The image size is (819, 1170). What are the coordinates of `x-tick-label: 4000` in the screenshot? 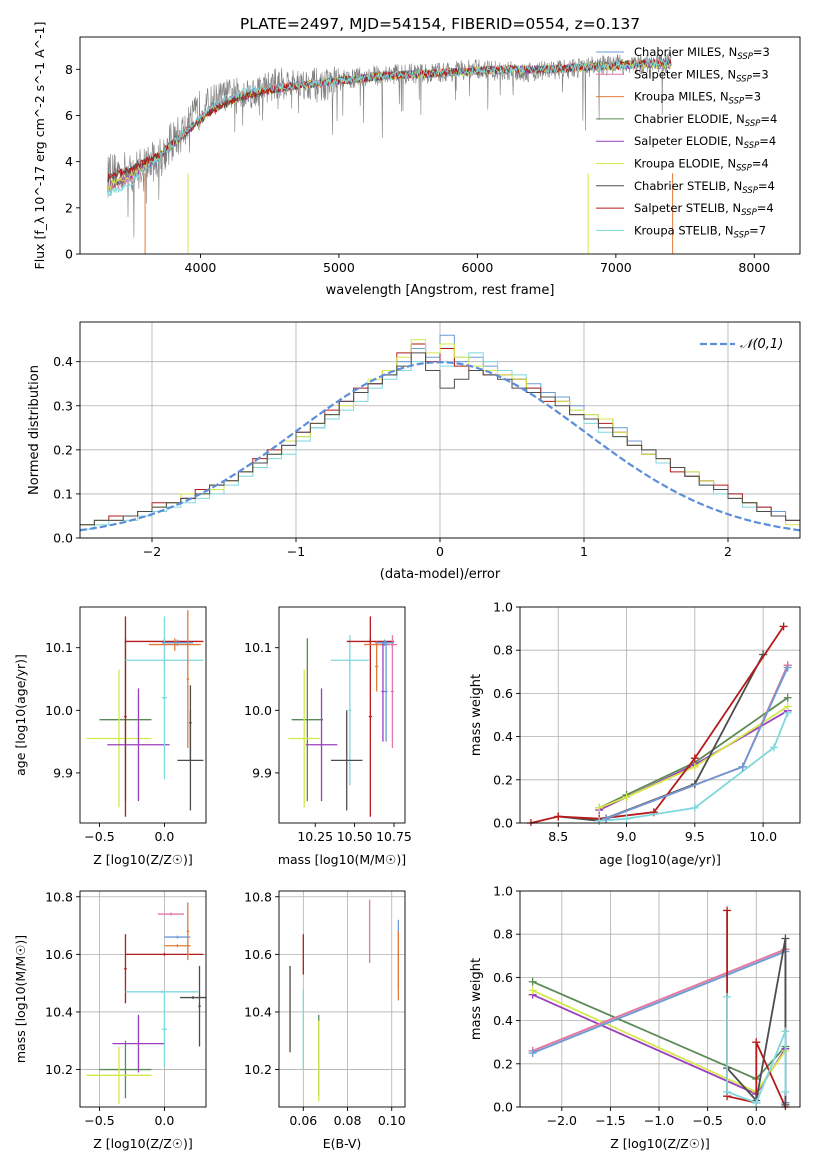 It's located at (201, 267).